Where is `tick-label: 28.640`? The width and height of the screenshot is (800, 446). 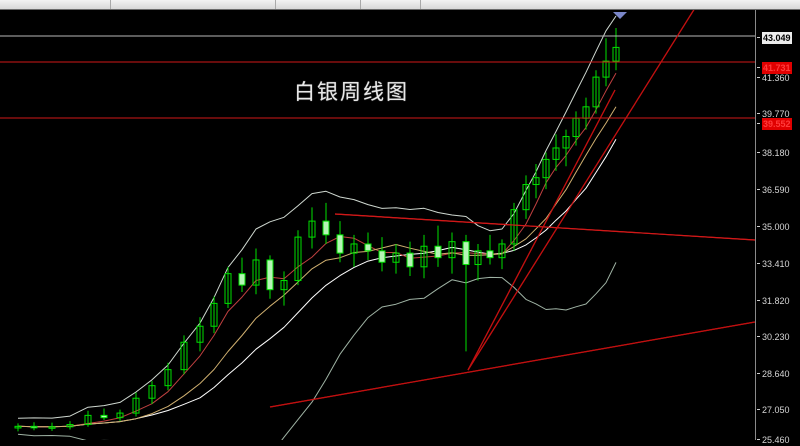
tick-label: 28.640 is located at coordinates (776, 374).